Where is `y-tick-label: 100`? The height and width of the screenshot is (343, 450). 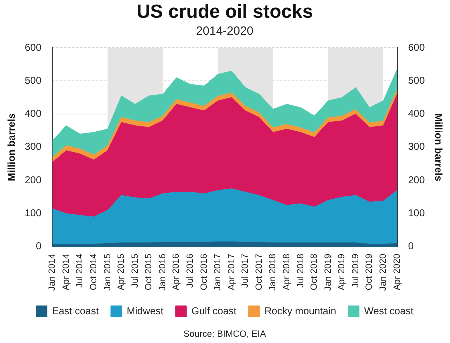 y-tick-label: 100 is located at coordinates (33, 214).